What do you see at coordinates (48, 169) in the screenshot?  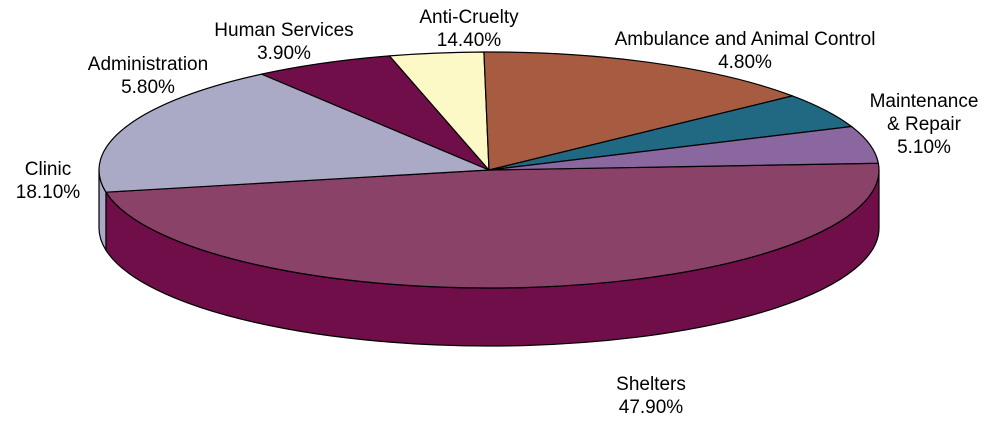 I see `slice-name-1-0: Clinic` at bounding box center [48, 169].